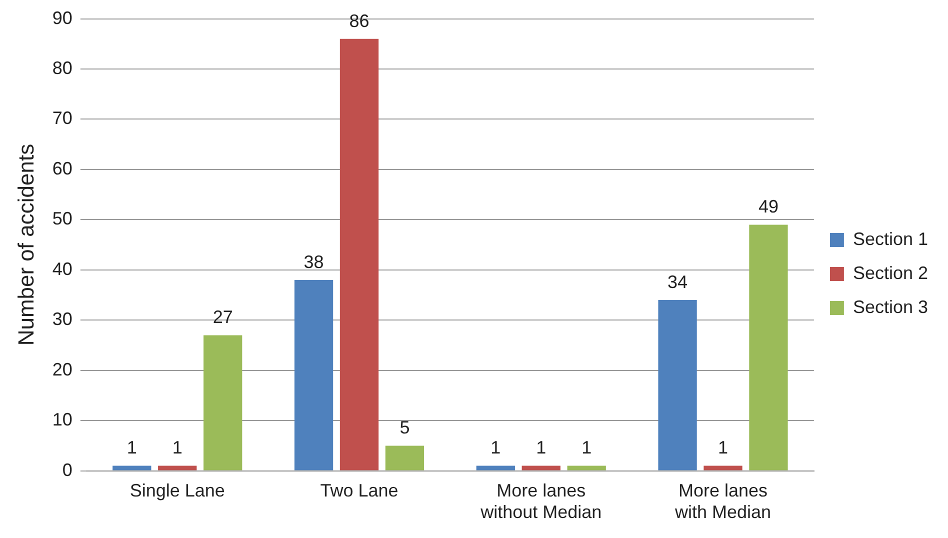 Image resolution: width=948 pixels, height=538 pixels. What do you see at coordinates (25, 245) in the screenshot?
I see `y-axis-title: Number of accidents` at bounding box center [25, 245].